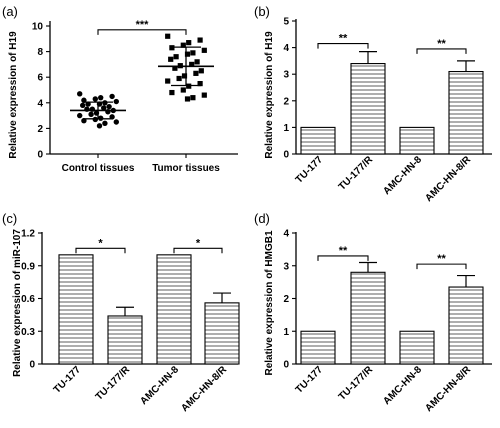 The height and width of the screenshot is (428, 500). Describe the element at coordinates (286, 22) in the screenshot. I see `y-tick-label: 5` at that location.